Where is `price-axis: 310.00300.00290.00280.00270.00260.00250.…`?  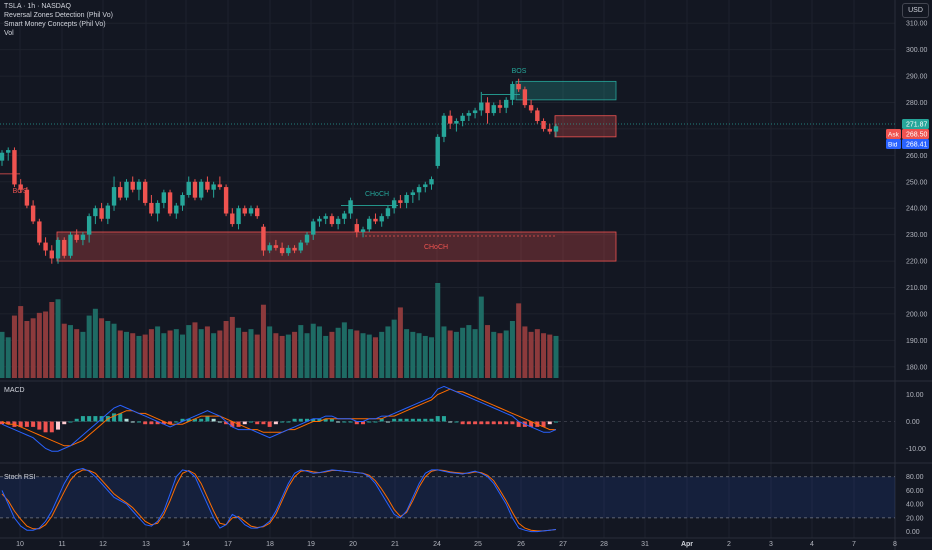
price-axis: 310.00300.00290.00280.00270.00260.00250.… is located at coordinates (907, 196).